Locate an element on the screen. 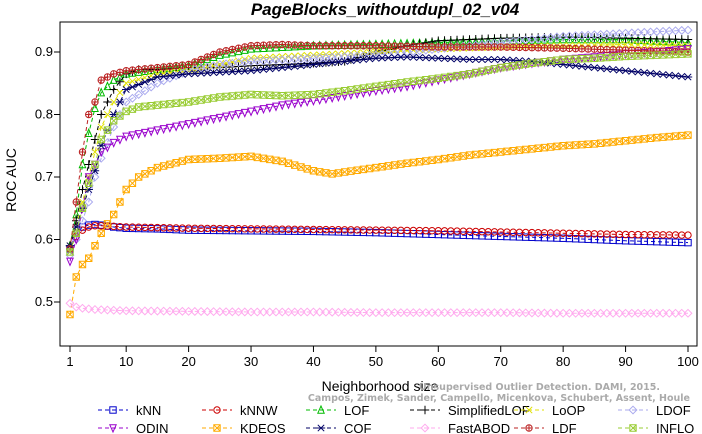 This screenshot has height=434, width=702. x-tick-label: 60 is located at coordinates (438, 361).